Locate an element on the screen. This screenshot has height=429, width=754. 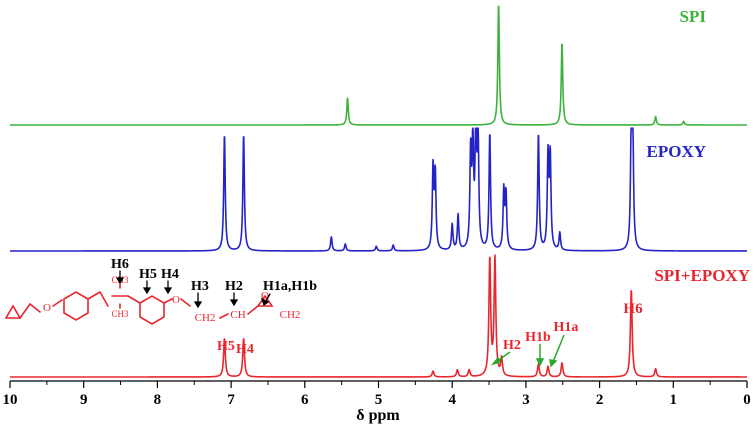
annotation-h5: H5 is located at coordinates (226, 346).